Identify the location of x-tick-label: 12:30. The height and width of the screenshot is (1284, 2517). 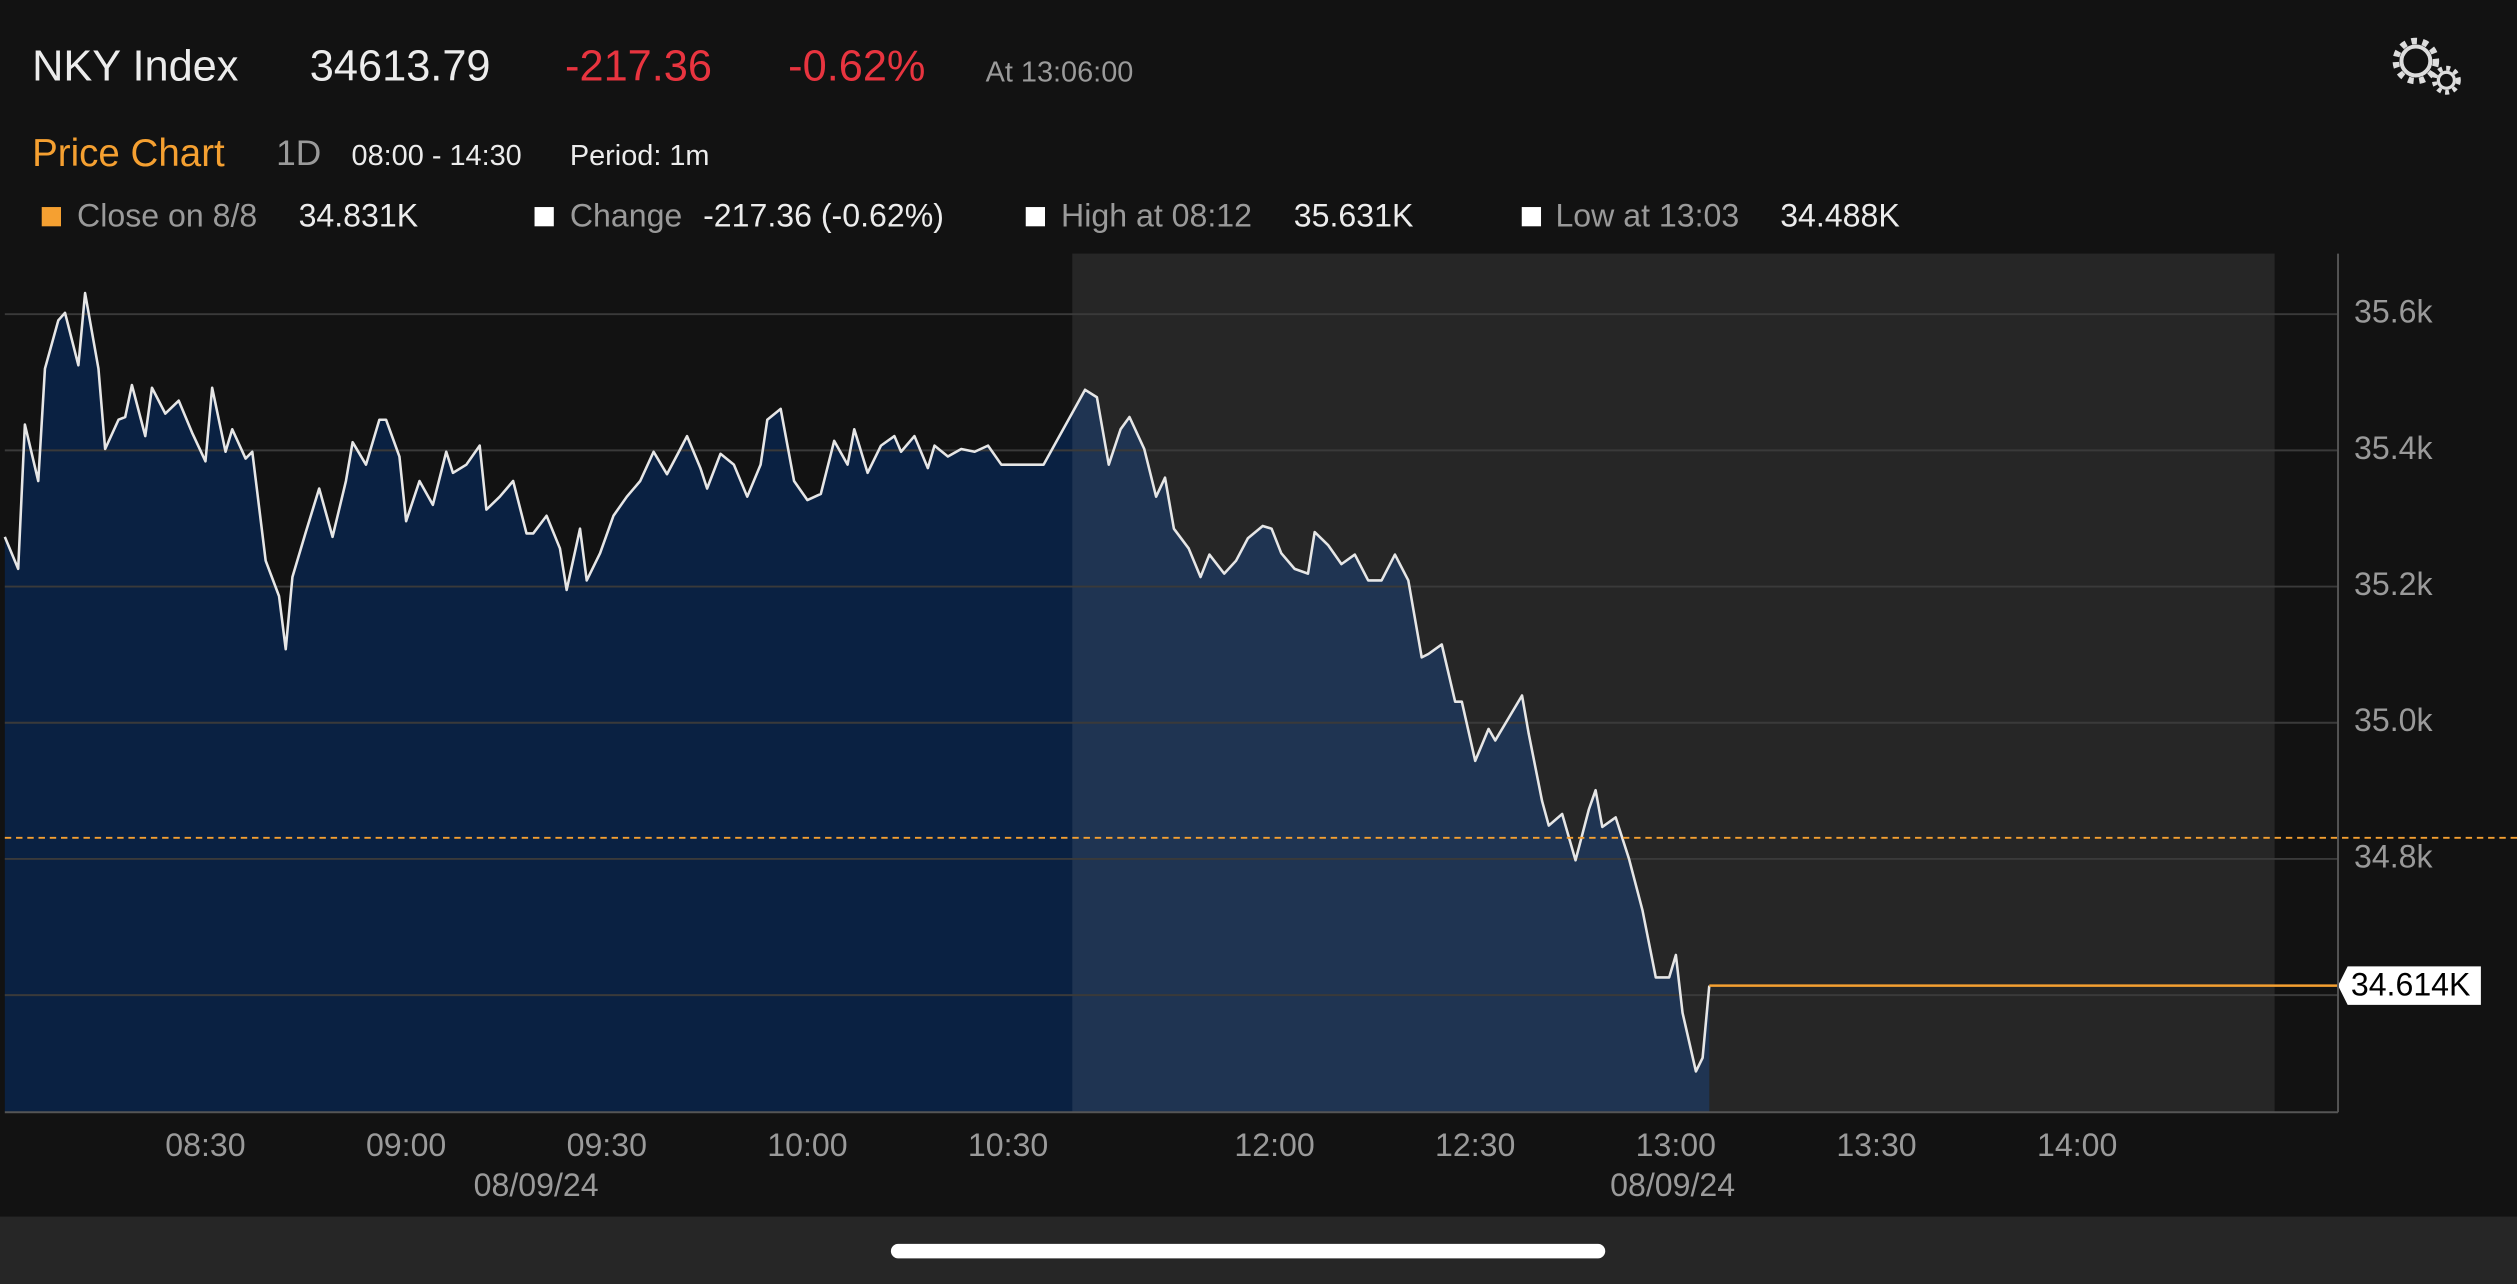
(1475, 1145).